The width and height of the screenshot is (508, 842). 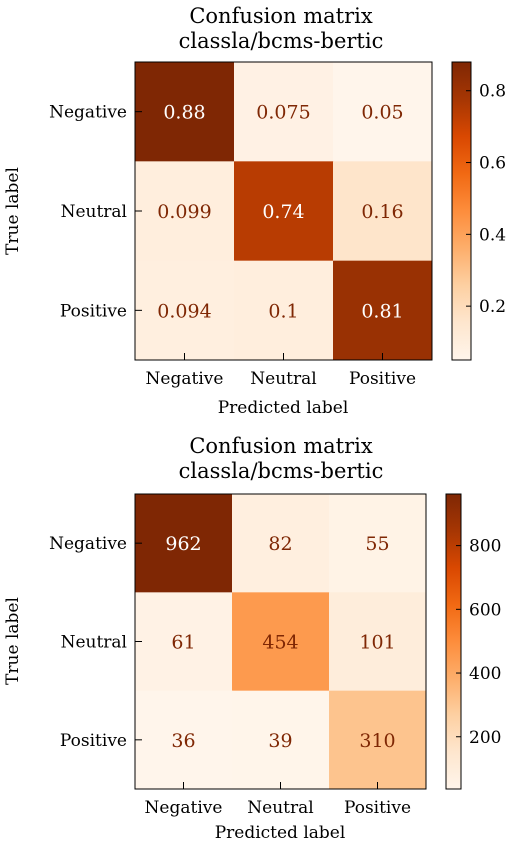 I want to click on chart-top-colorbar: 0.2 0.4 0.6 0.8, so click(x=478, y=211).